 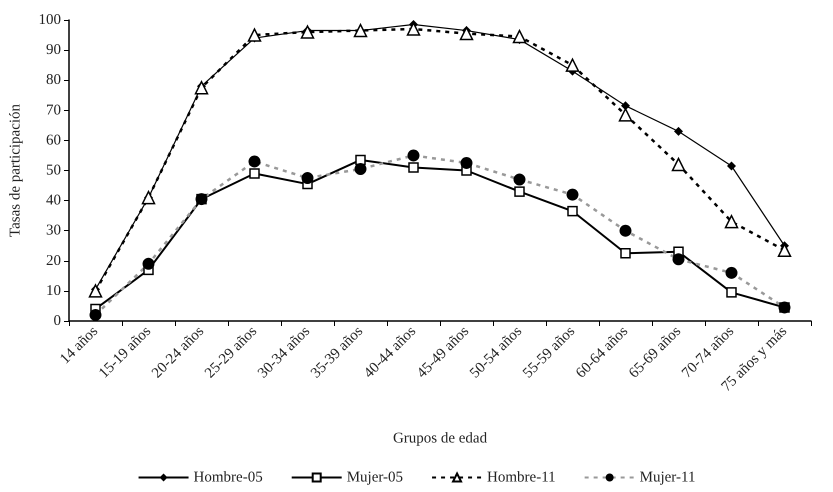 I want to click on y-tick-label: 30, so click(x=53, y=230).